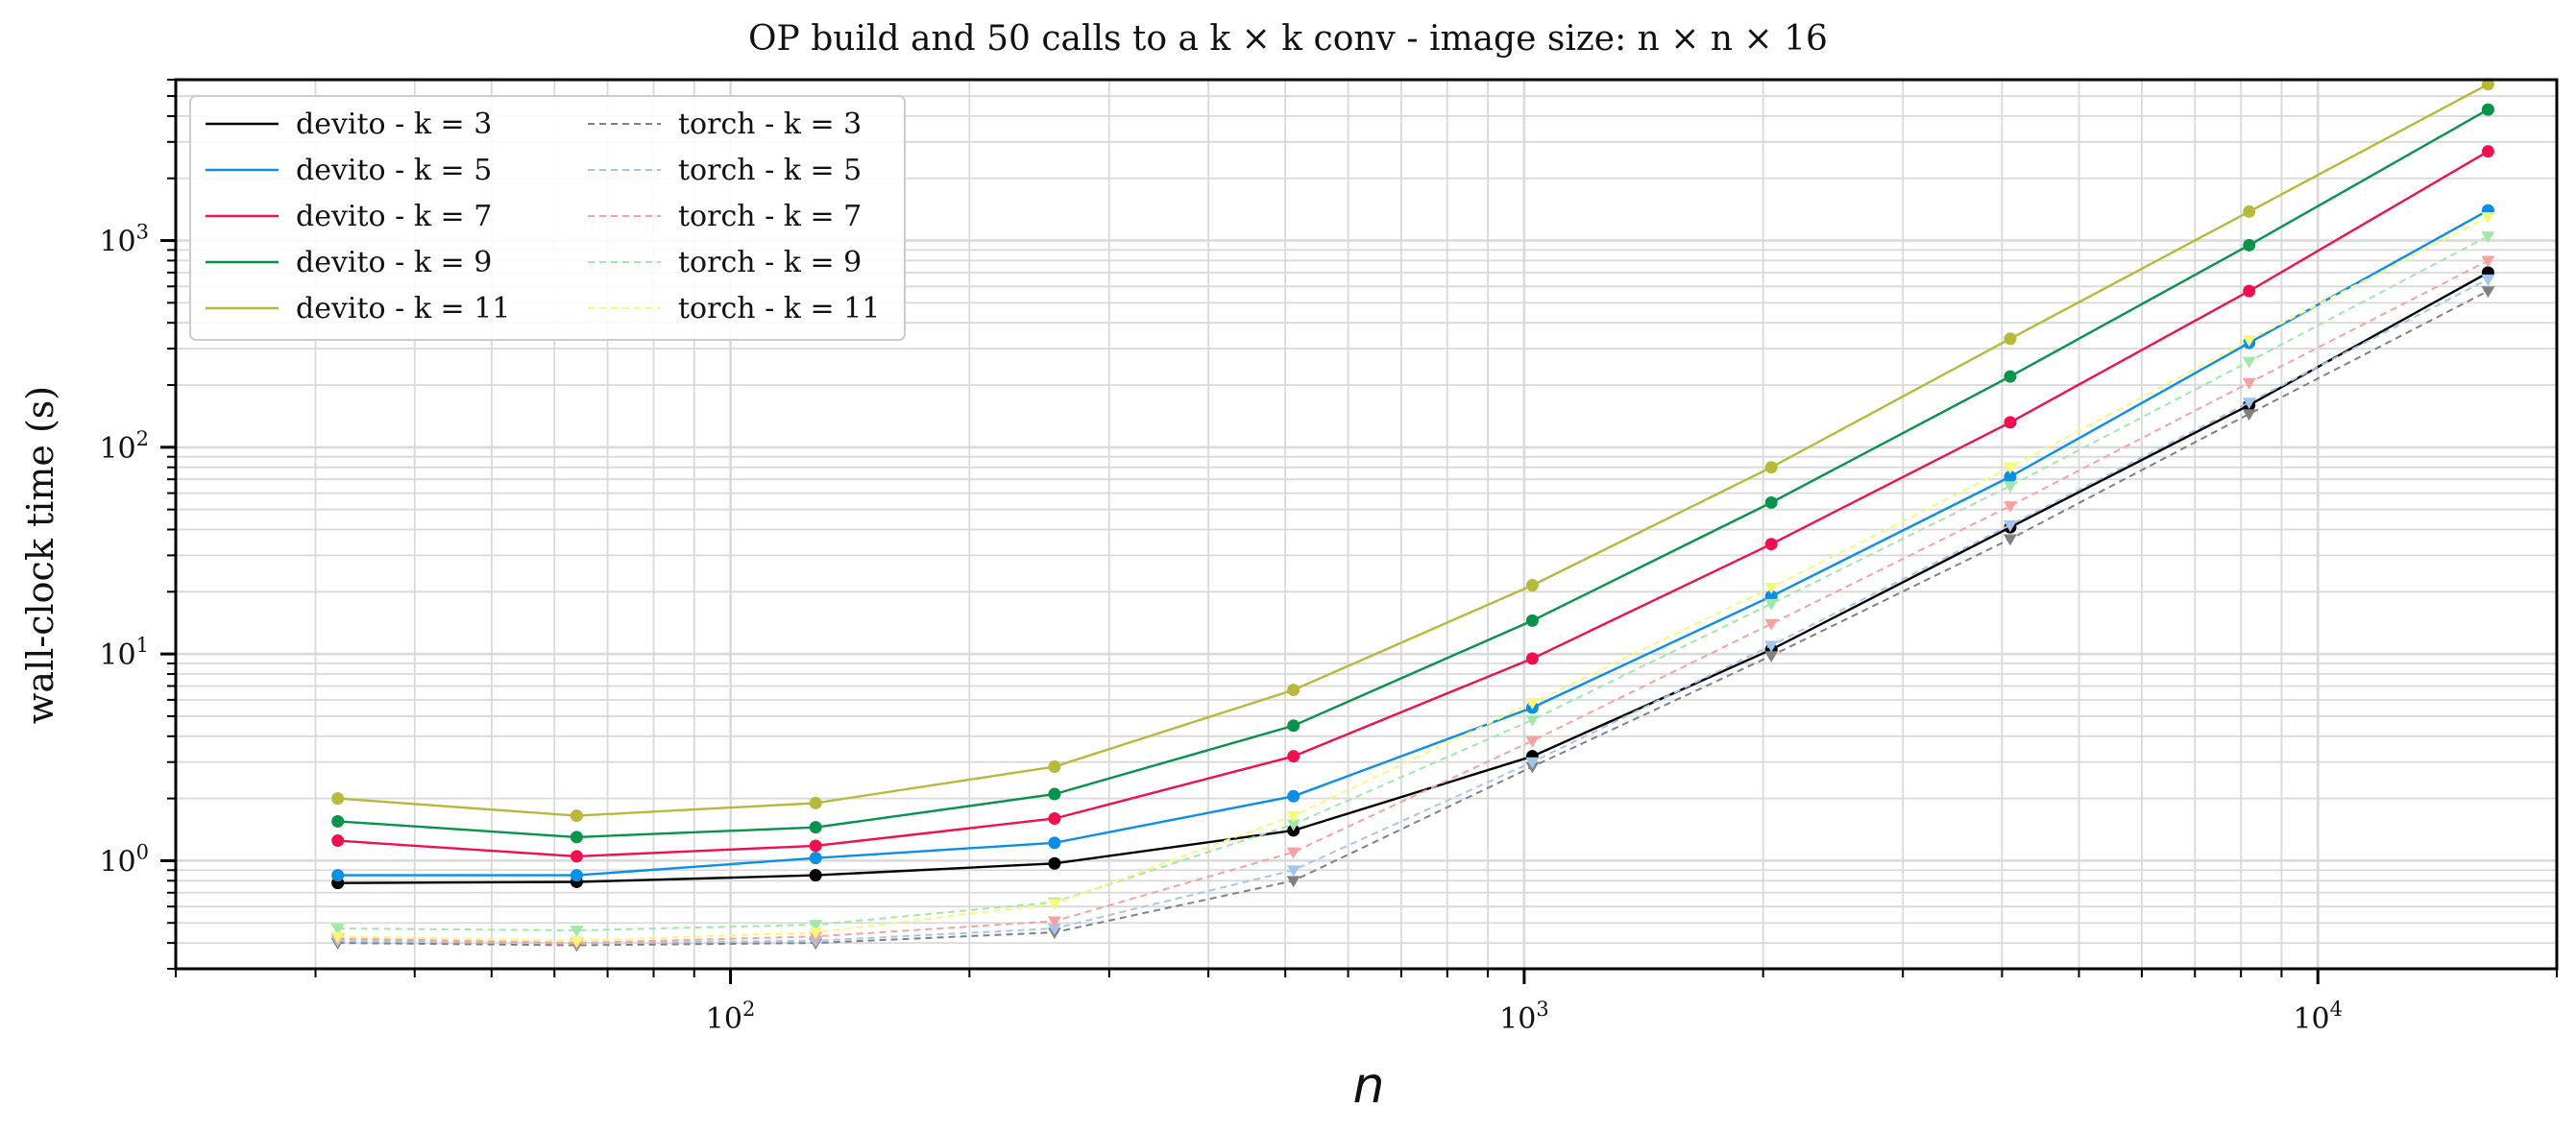  I want to click on legend-entry: torch - k = 9, so click(725, 262).